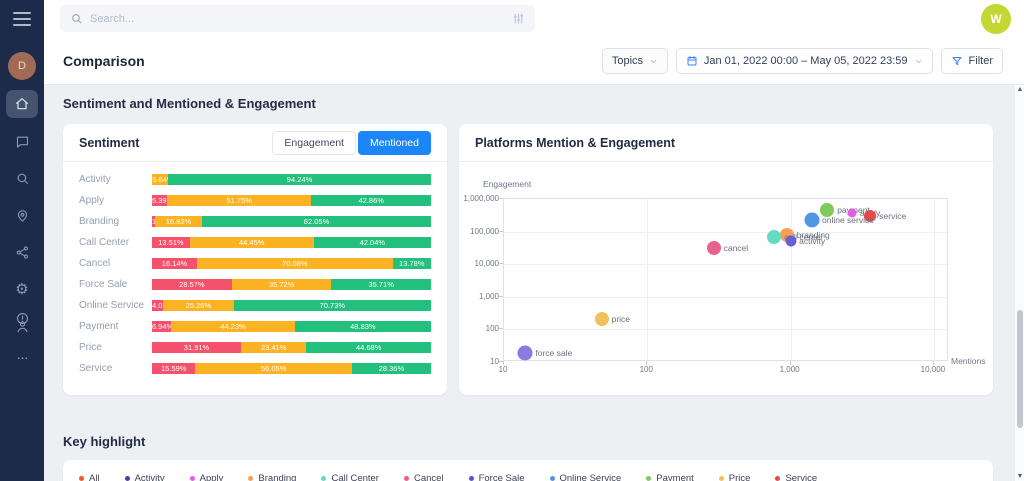 This screenshot has height=481, width=1024. What do you see at coordinates (852, 213) in the screenshot?
I see `scatter-point-apply` at bounding box center [852, 213].